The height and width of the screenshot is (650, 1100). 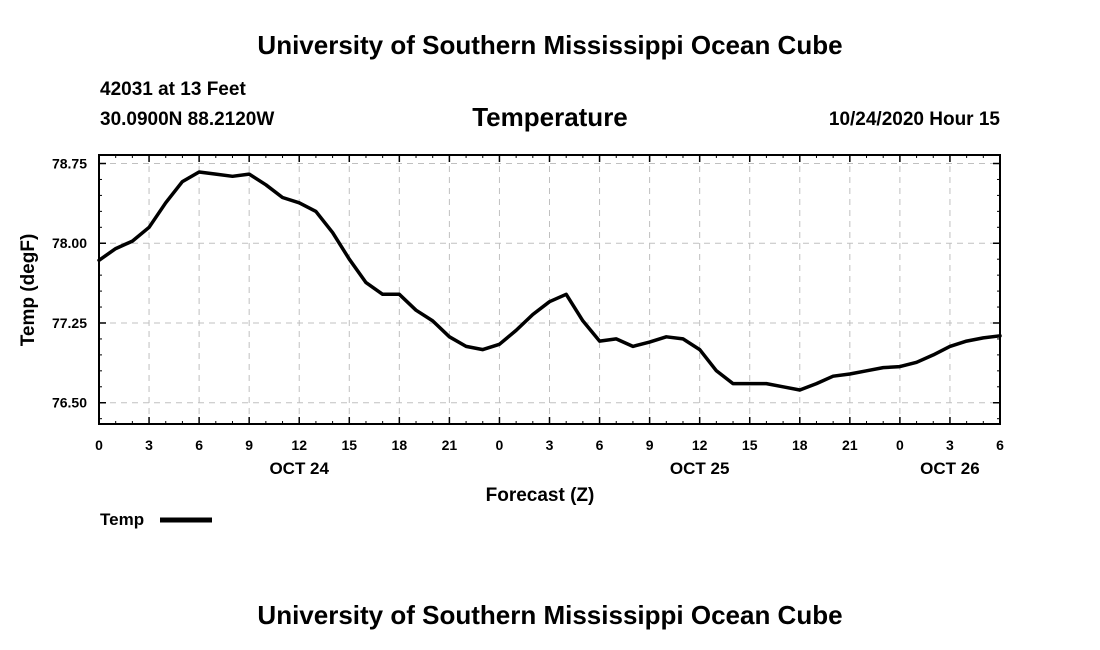 What do you see at coordinates (550, 117) in the screenshot?
I see `variable-title: Temperature` at bounding box center [550, 117].